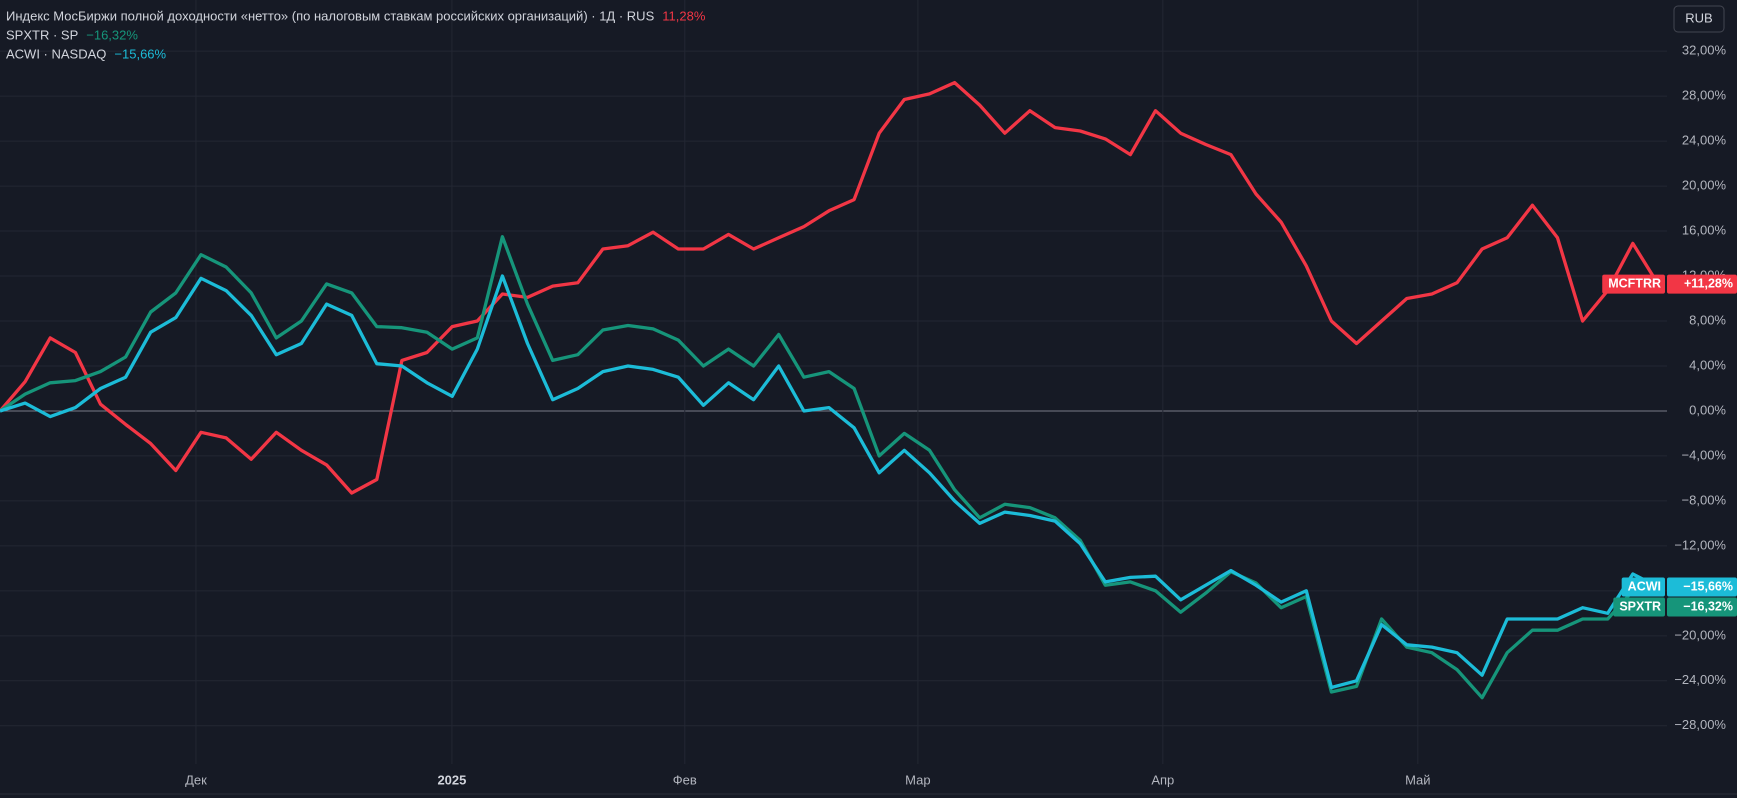 Image resolution: width=1737 pixels, height=798 pixels. I want to click on y-tick-label: −24,00%, so click(1700, 679).